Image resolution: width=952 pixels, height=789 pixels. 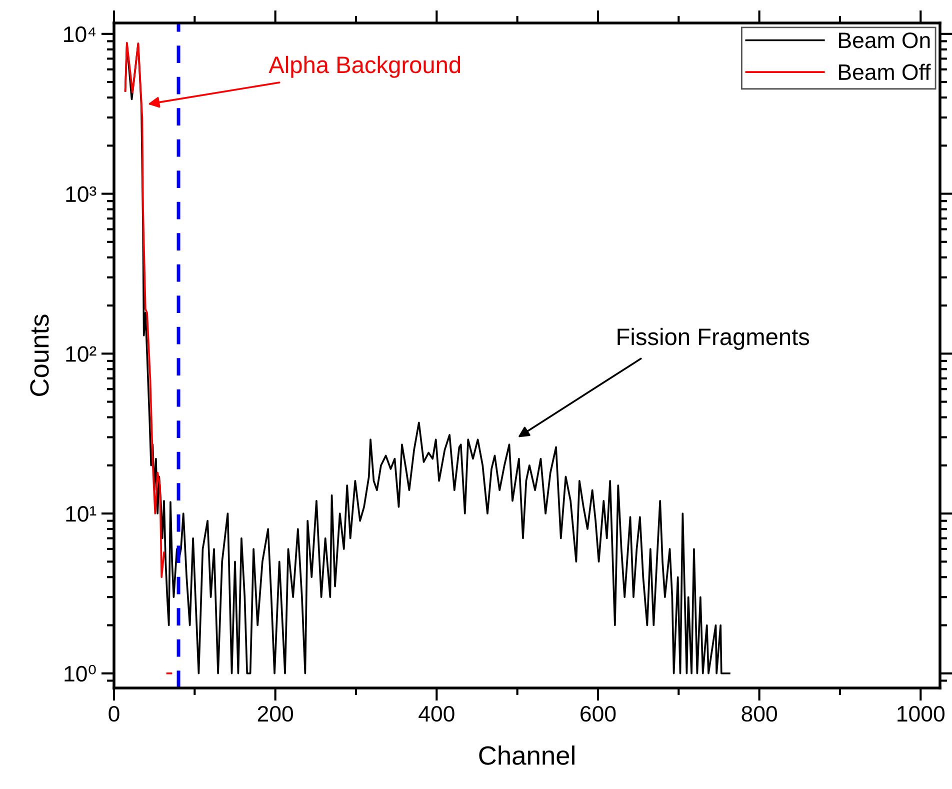 What do you see at coordinates (598, 714) in the screenshot?
I see `x-tick-label: 600` at bounding box center [598, 714].